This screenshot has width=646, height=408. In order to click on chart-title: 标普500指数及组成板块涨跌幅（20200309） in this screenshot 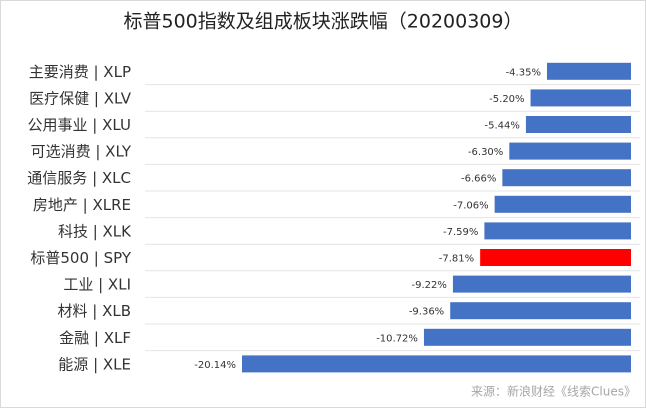, I will do `click(323, 22)`.